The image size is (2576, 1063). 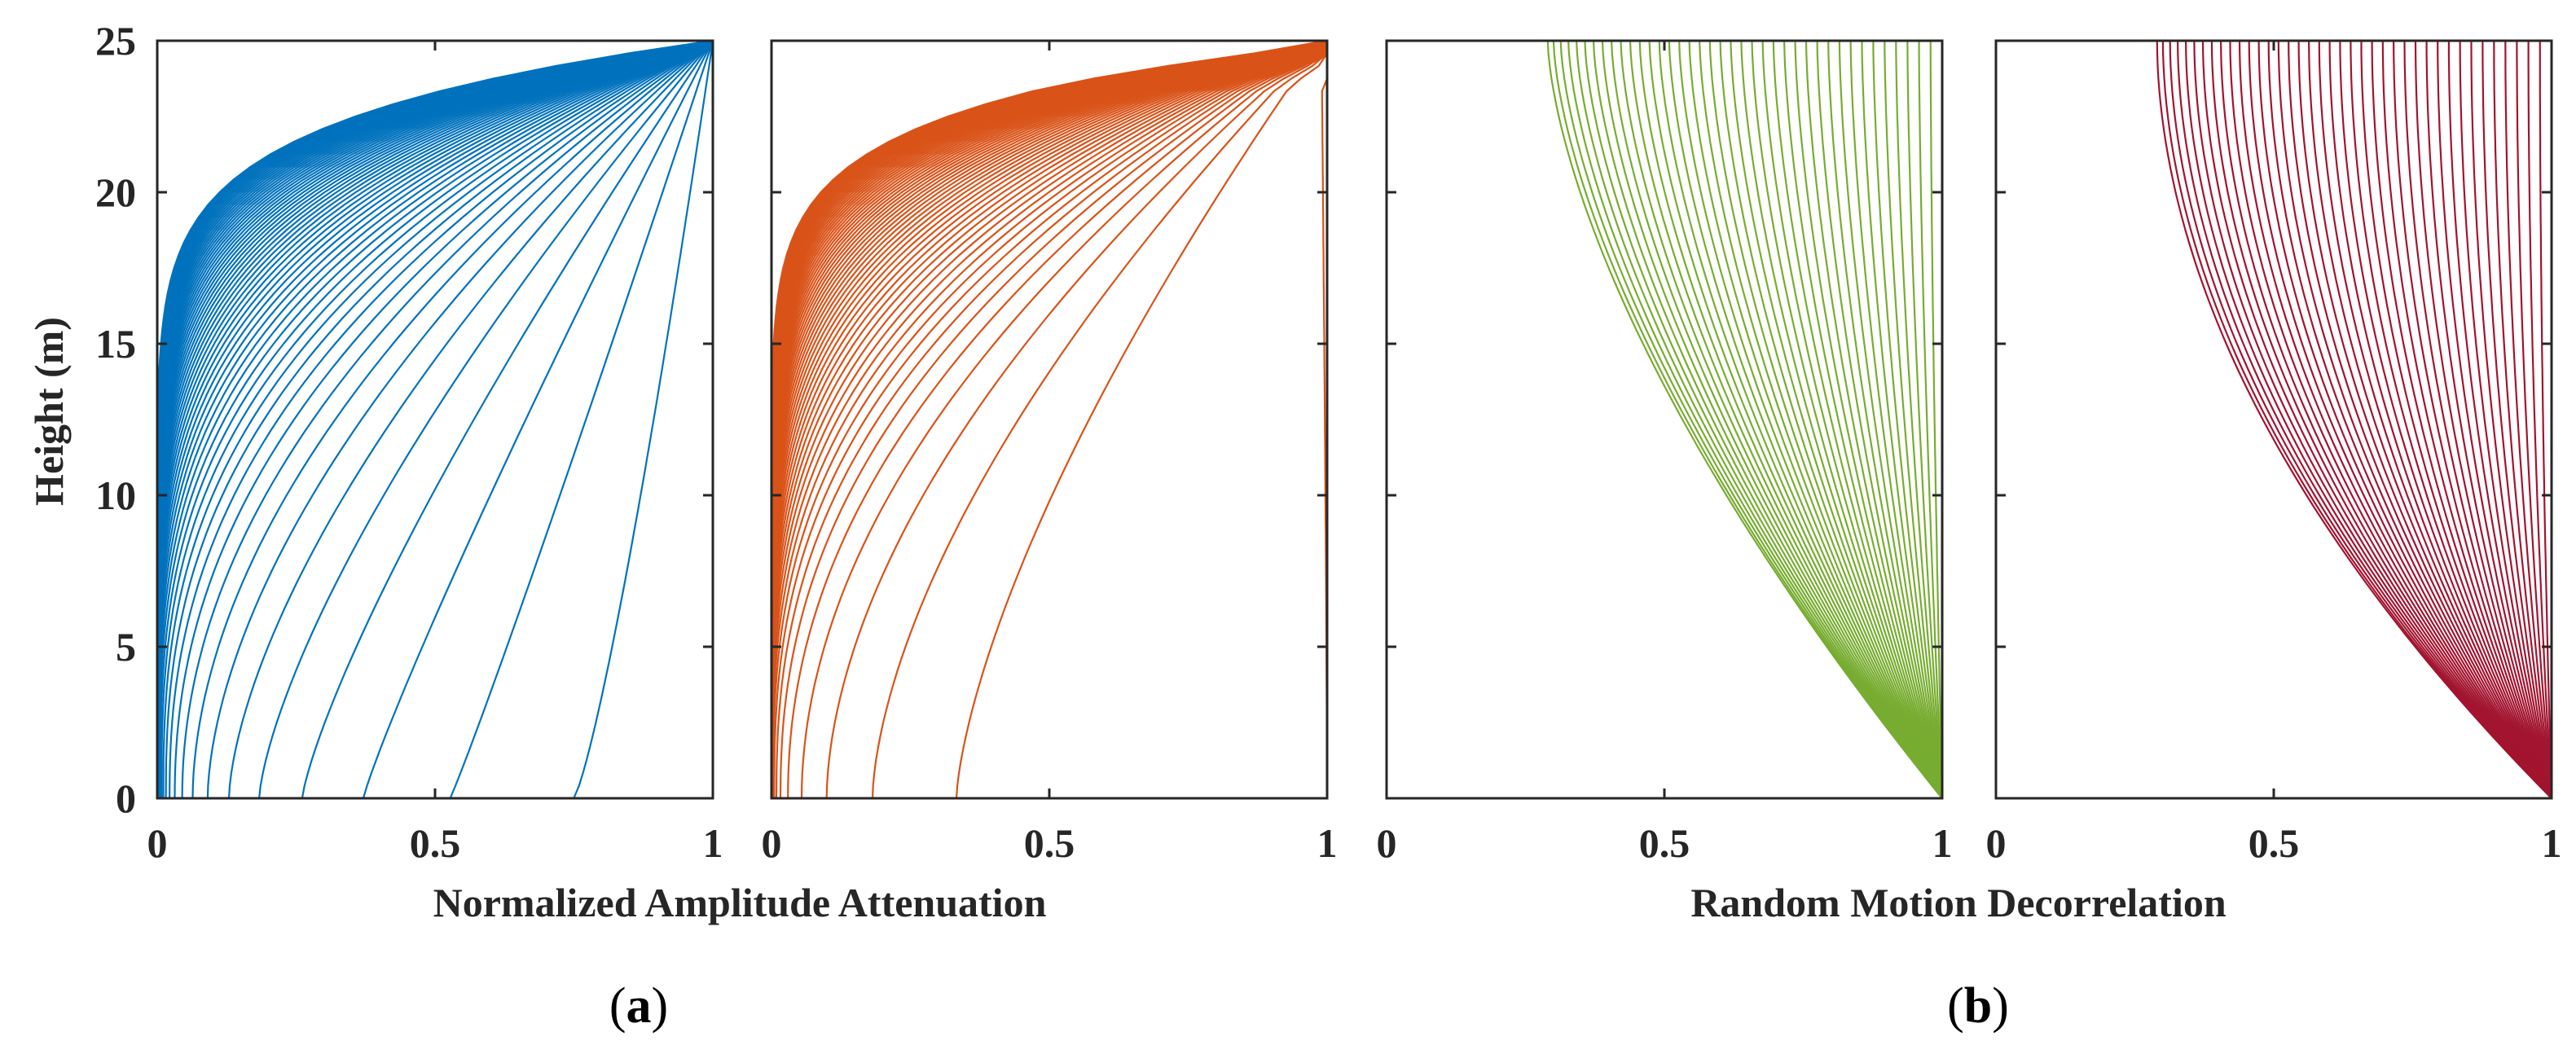 I want to click on y-tick-label: 25, so click(x=115, y=41).